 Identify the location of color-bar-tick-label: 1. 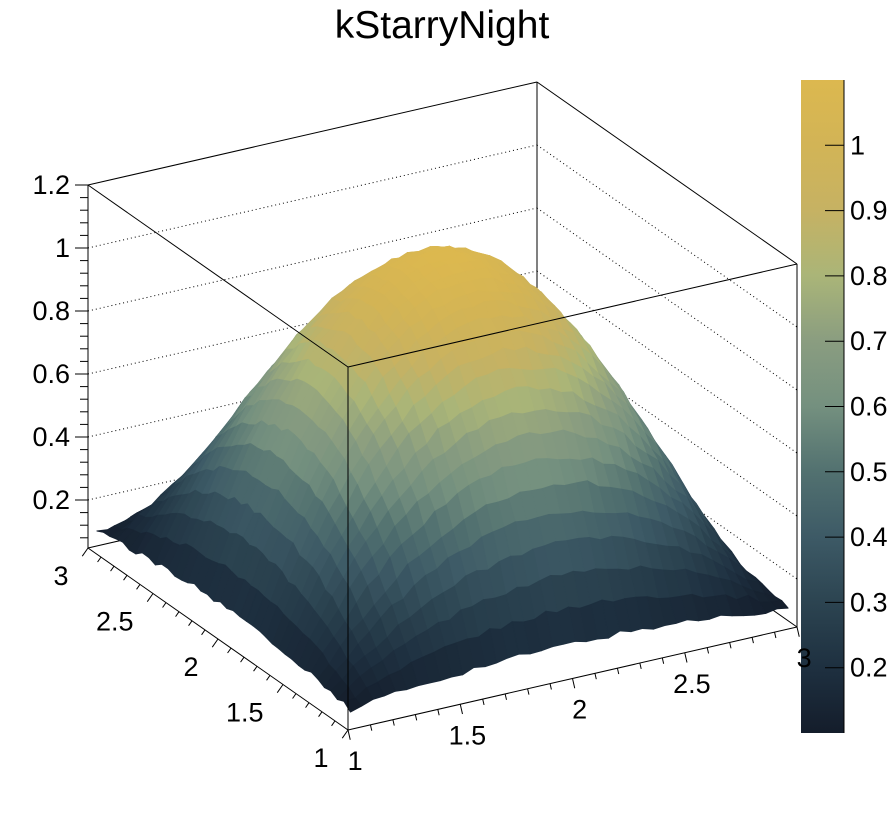
(857, 145).